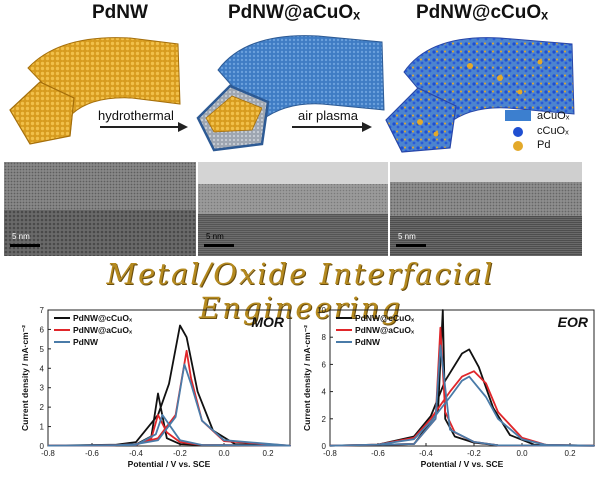 The width and height of the screenshot is (601, 486). I want to click on tem-texture-pdnw, so click(100, 209).